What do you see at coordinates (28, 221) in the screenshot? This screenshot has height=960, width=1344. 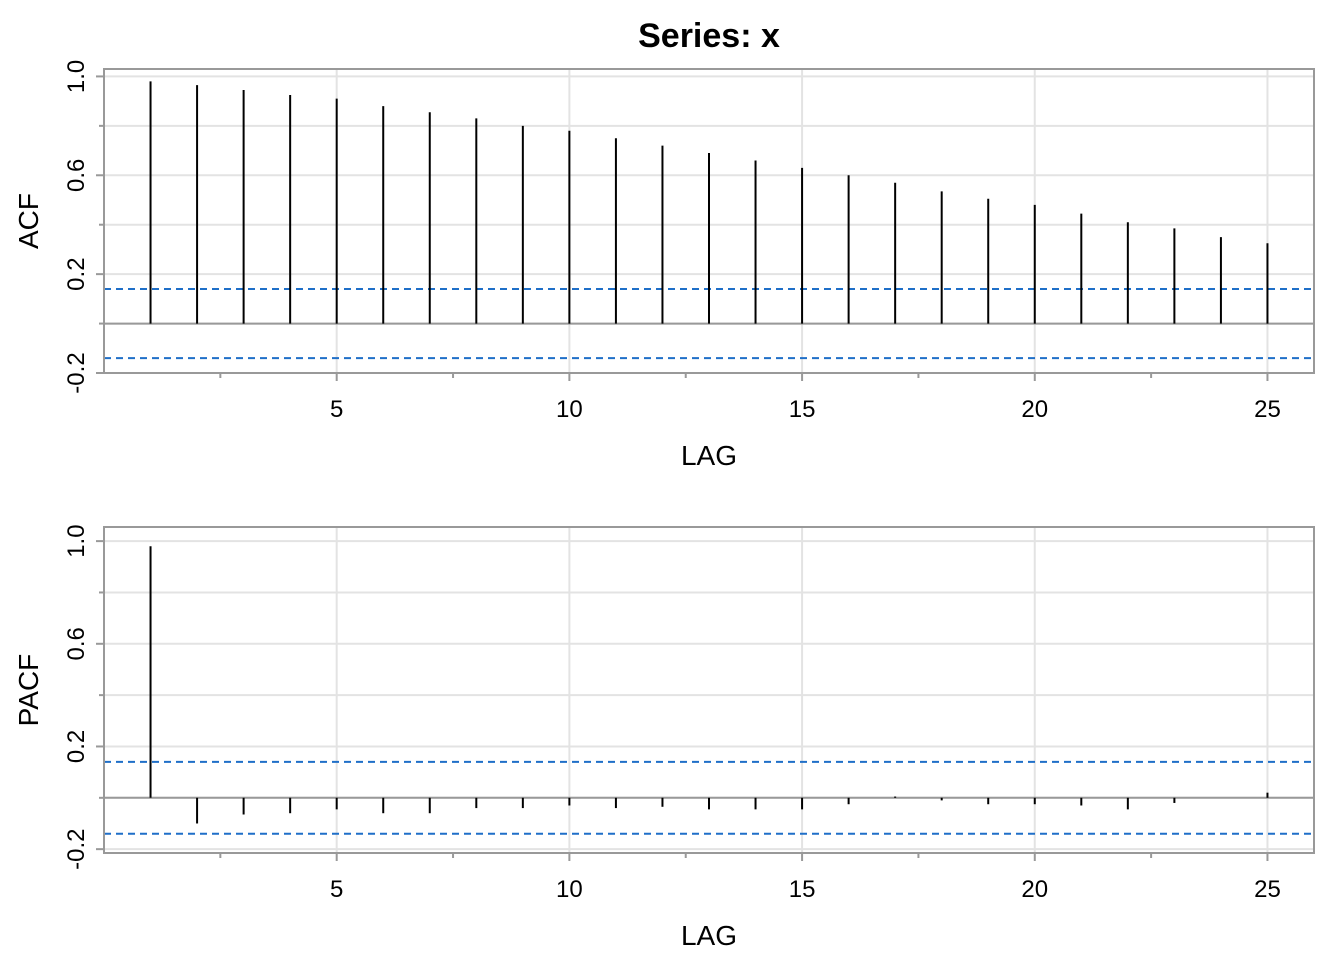 I see `y-axis-label: ACF` at bounding box center [28, 221].